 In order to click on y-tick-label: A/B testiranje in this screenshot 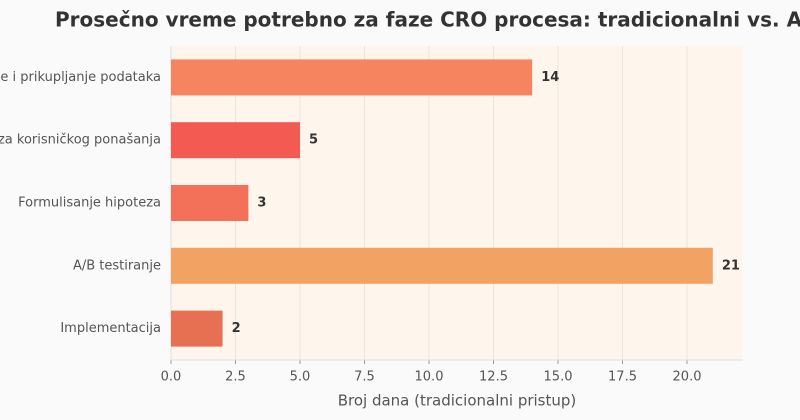, I will do `click(117, 265)`.